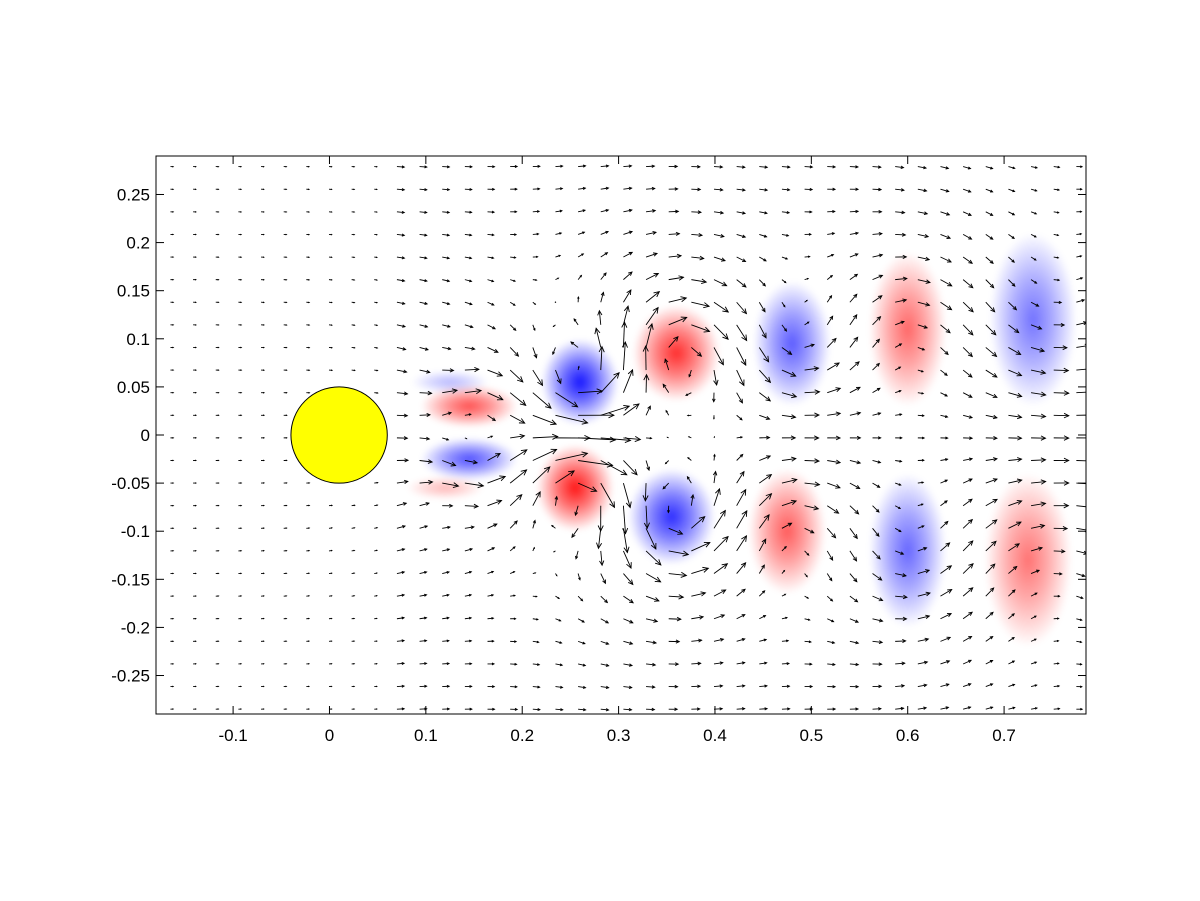 The width and height of the screenshot is (1200, 901). Describe the element at coordinates (1028, 560) in the screenshot. I see `positive-vortex` at that location.